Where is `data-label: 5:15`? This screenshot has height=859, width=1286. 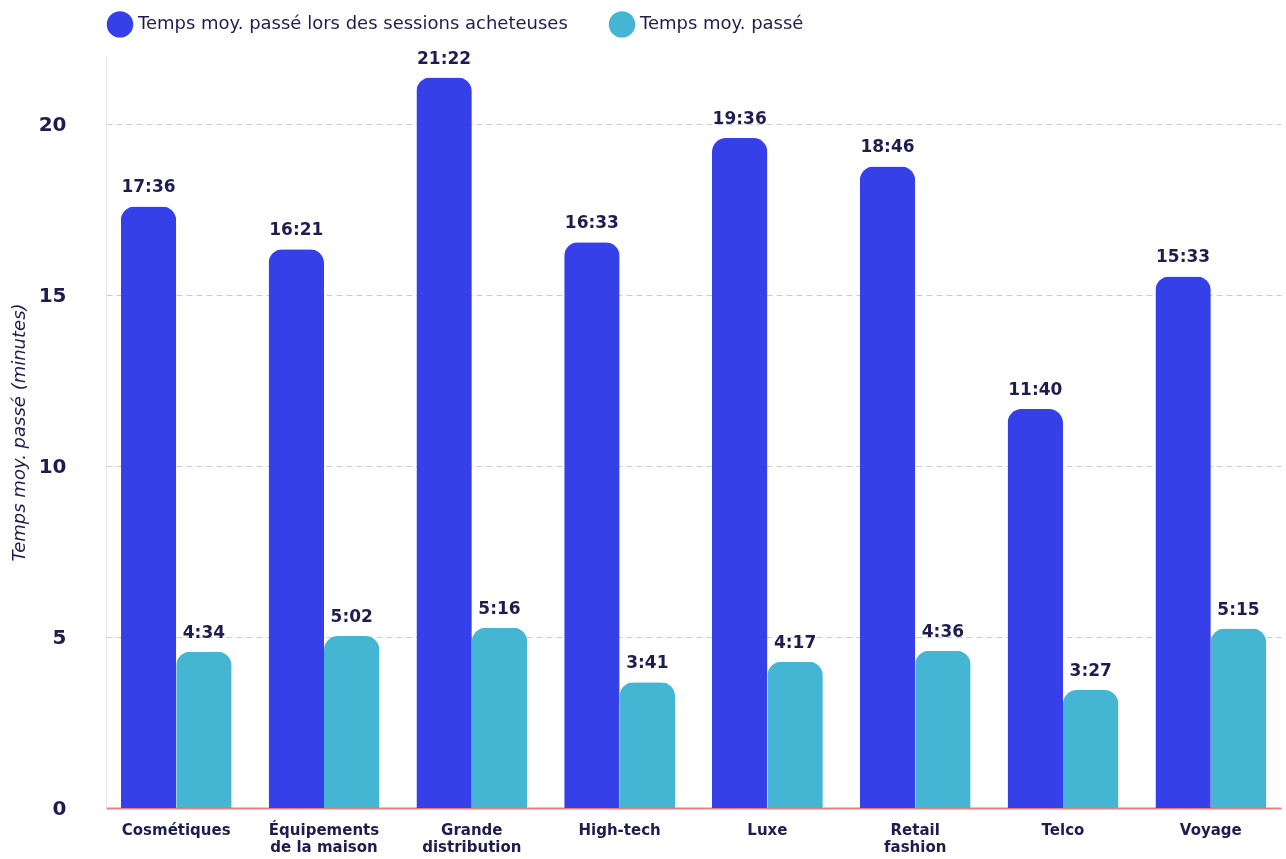
data-label: 5:15 is located at coordinates (1238, 608).